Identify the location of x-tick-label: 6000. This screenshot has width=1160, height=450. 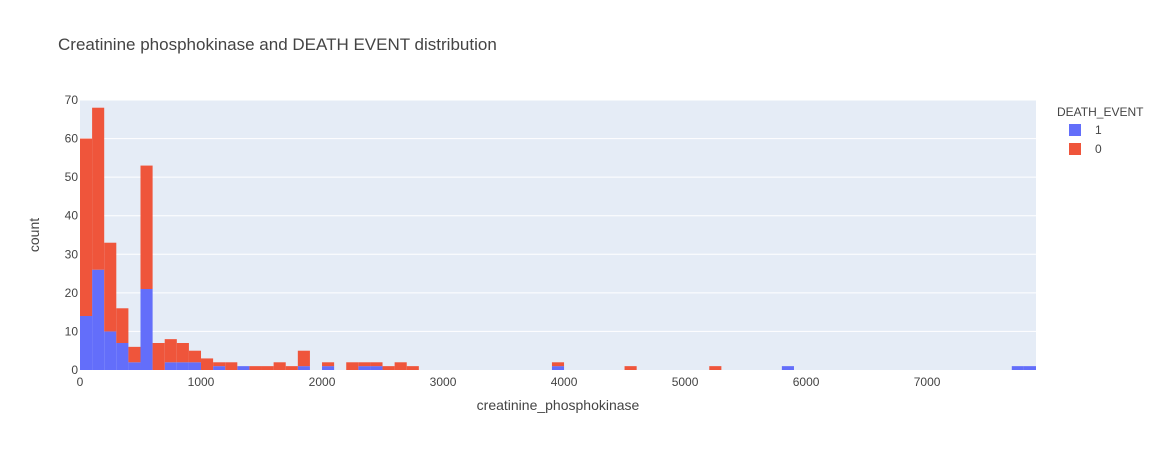
(806, 382).